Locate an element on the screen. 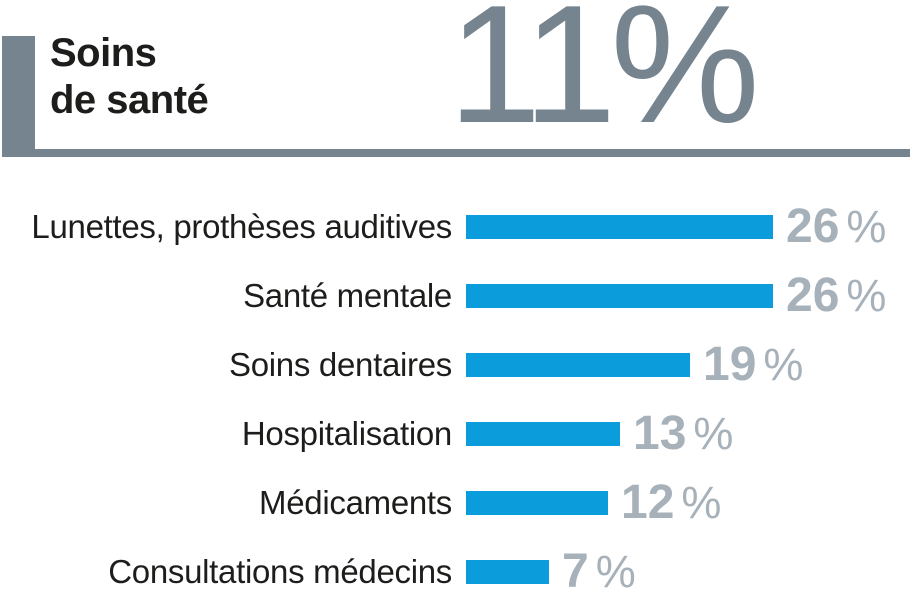  value-label: 12% is located at coordinates (671, 502).